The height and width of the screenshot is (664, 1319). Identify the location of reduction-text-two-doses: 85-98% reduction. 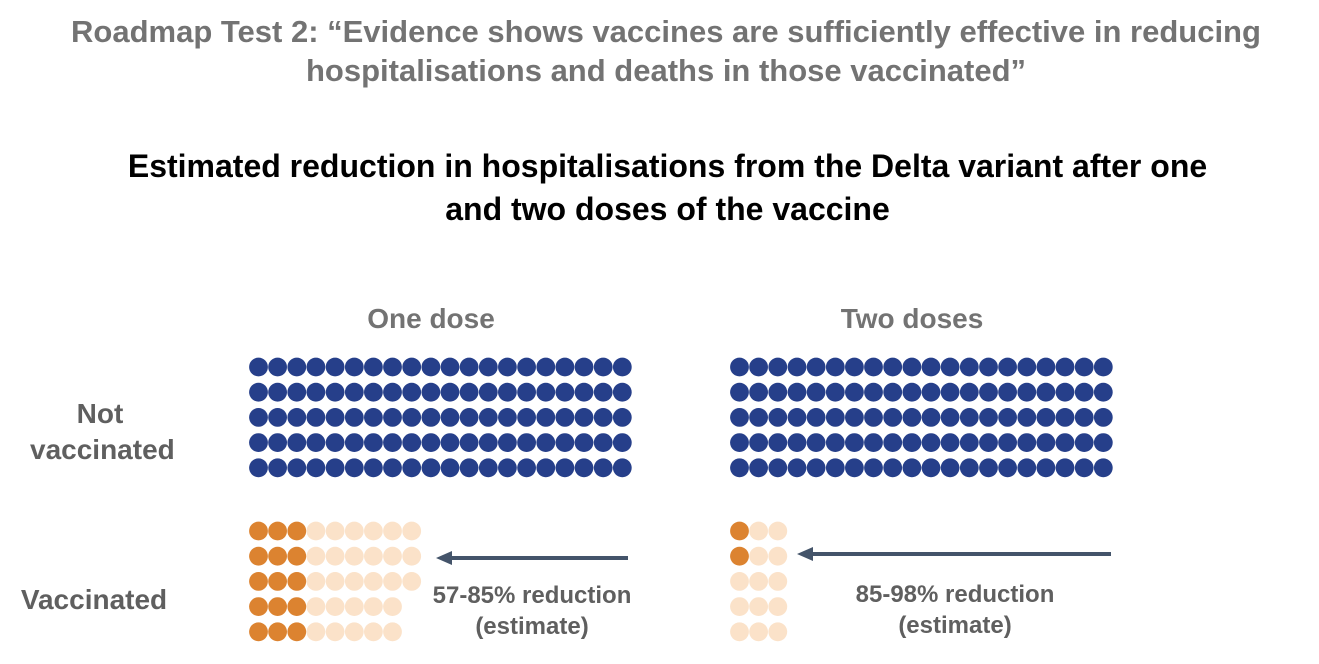
(955, 594).